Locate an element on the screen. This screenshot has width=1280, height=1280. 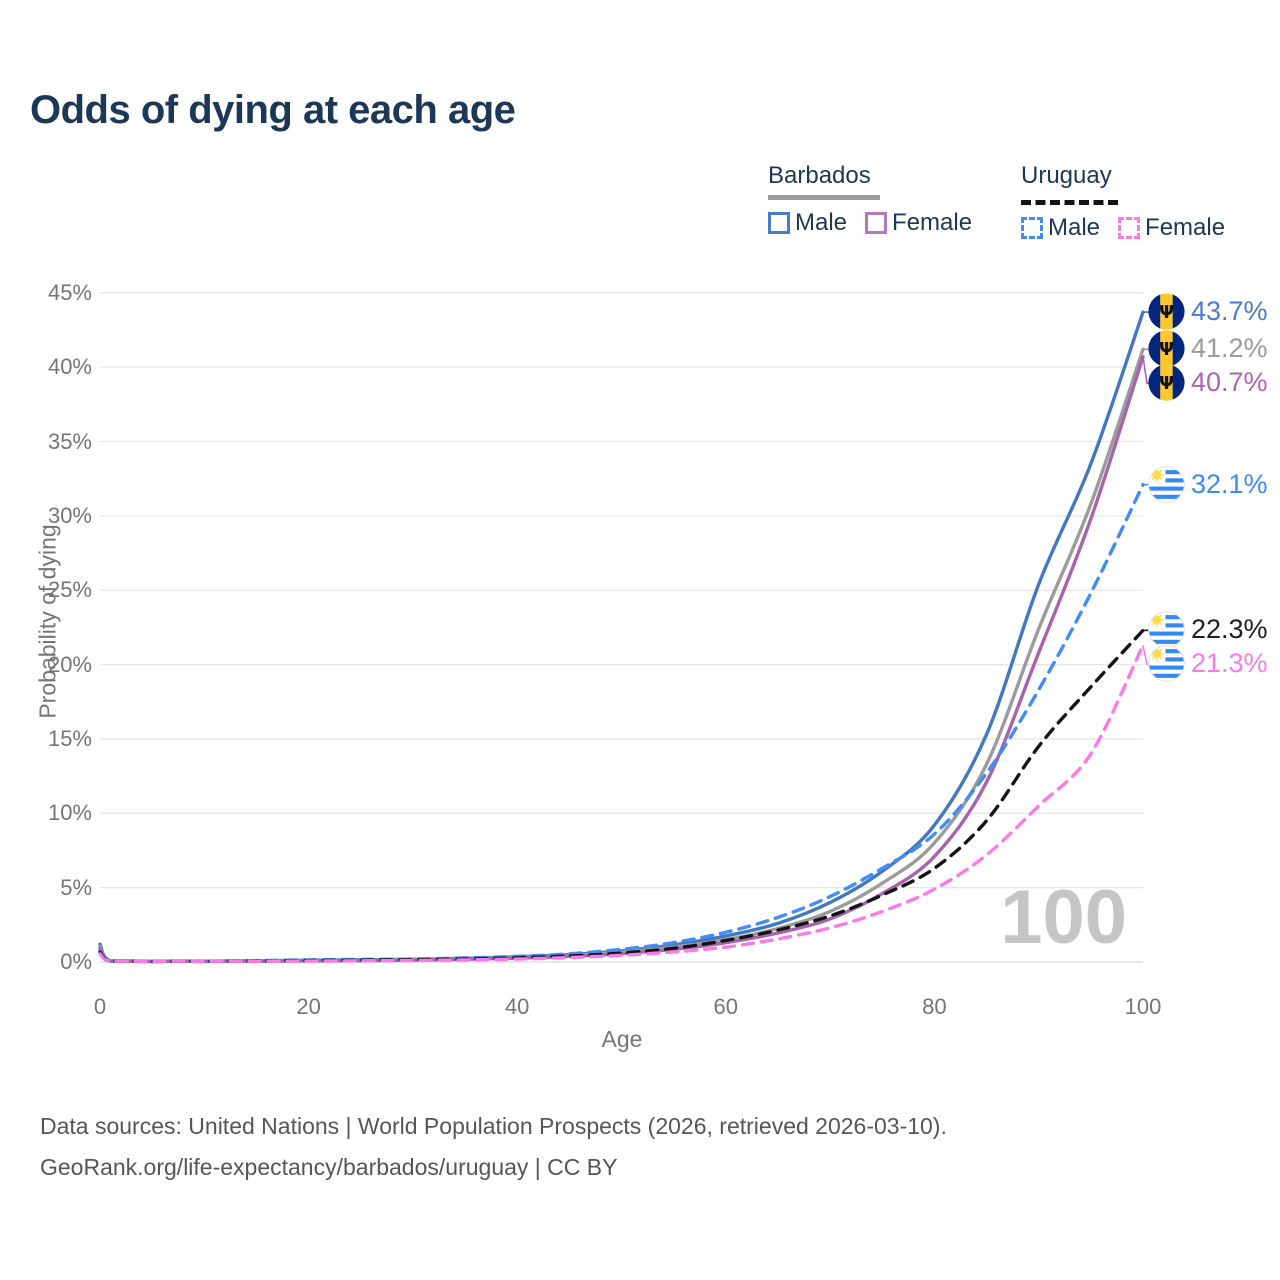
y-tick-label: 0% is located at coordinates (76, 961).